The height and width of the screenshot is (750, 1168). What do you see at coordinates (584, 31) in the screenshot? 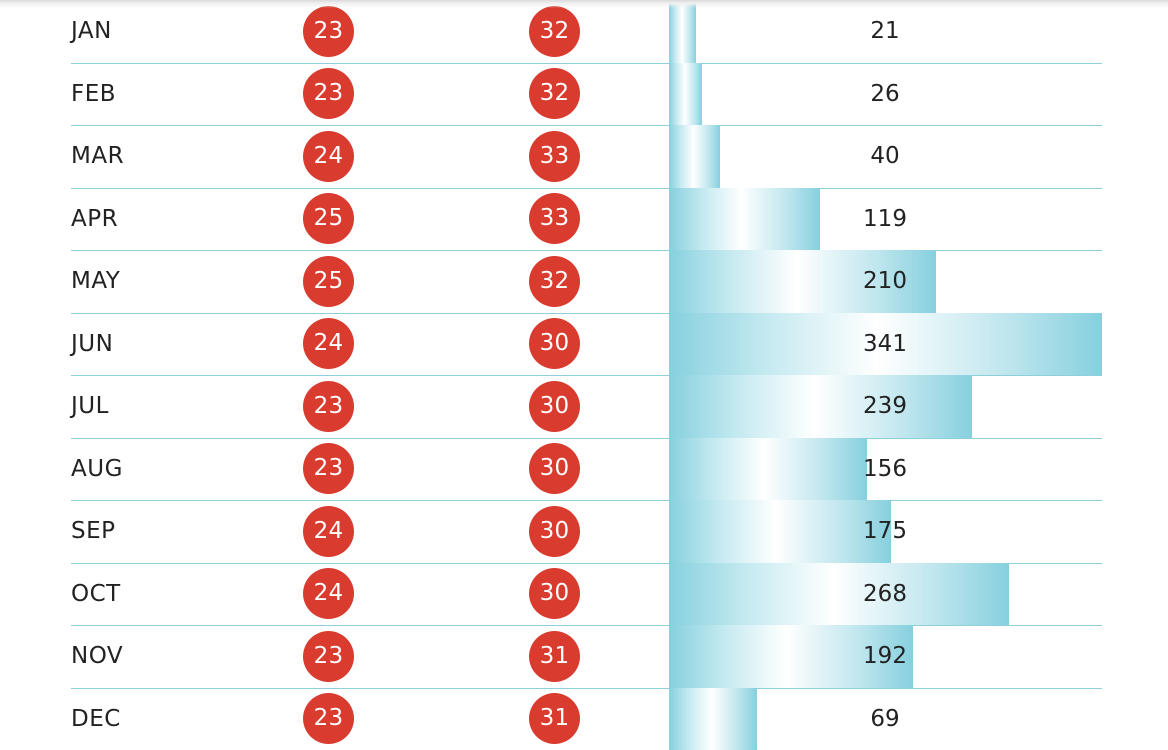
I see `table-row: JAN 23 32 21` at bounding box center [584, 31].